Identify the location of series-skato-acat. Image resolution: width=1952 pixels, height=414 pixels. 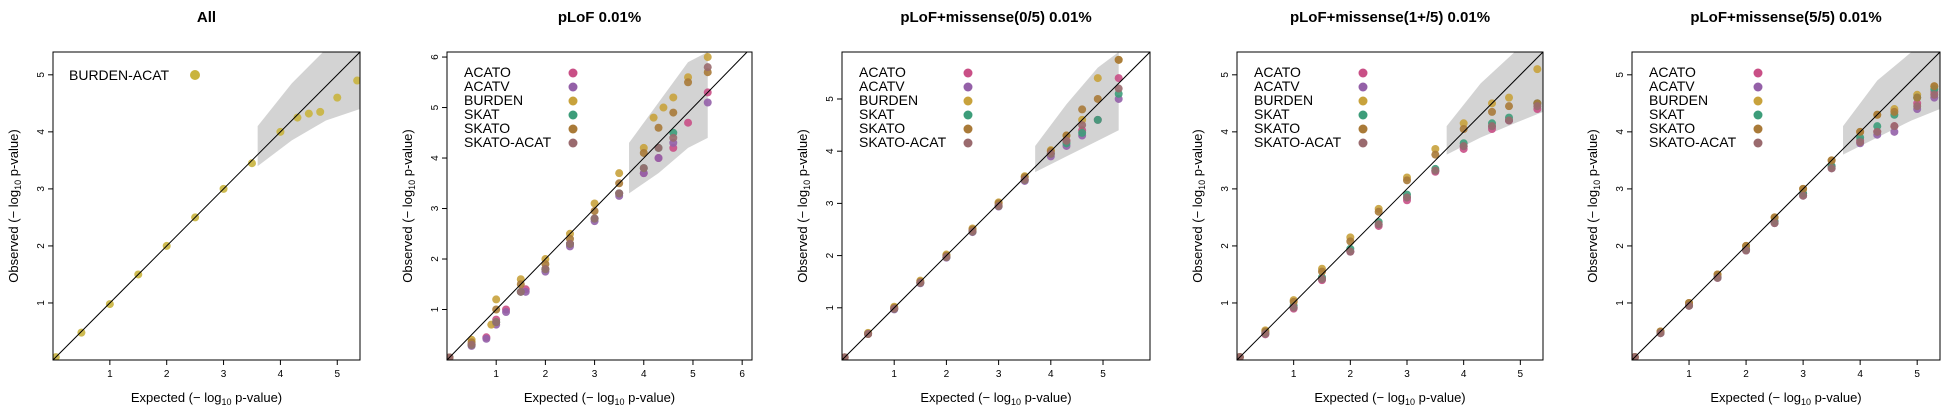
(1785, 225).